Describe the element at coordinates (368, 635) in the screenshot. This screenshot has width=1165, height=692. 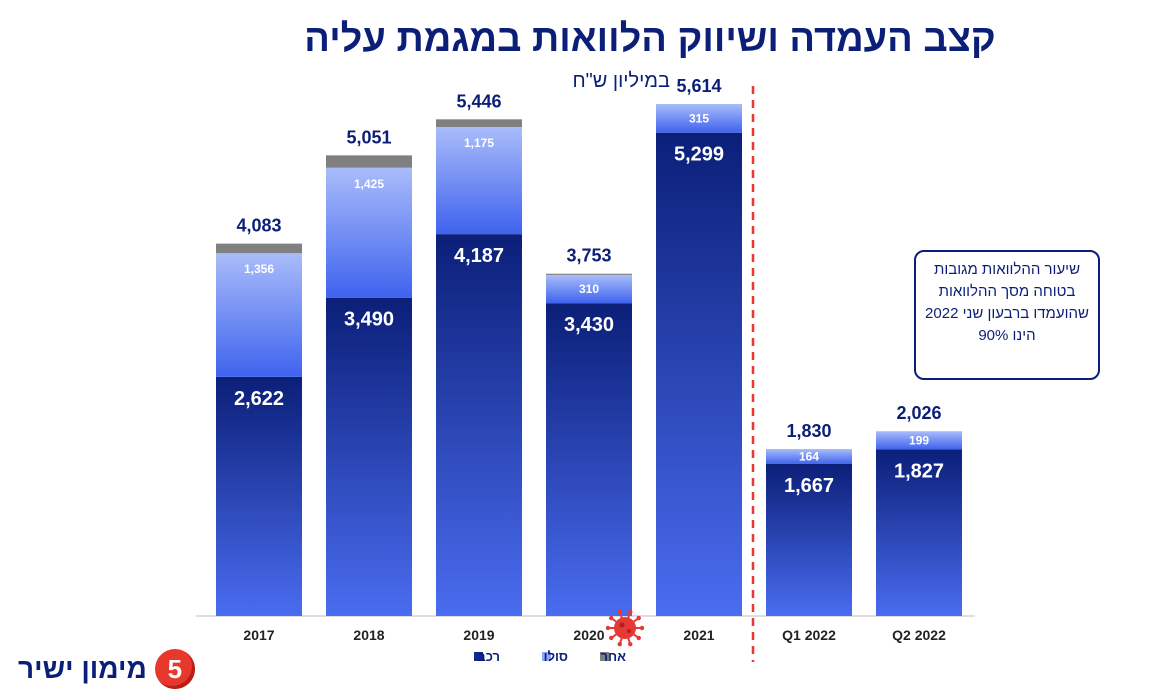
I see `x-tick-label: 2018` at that location.